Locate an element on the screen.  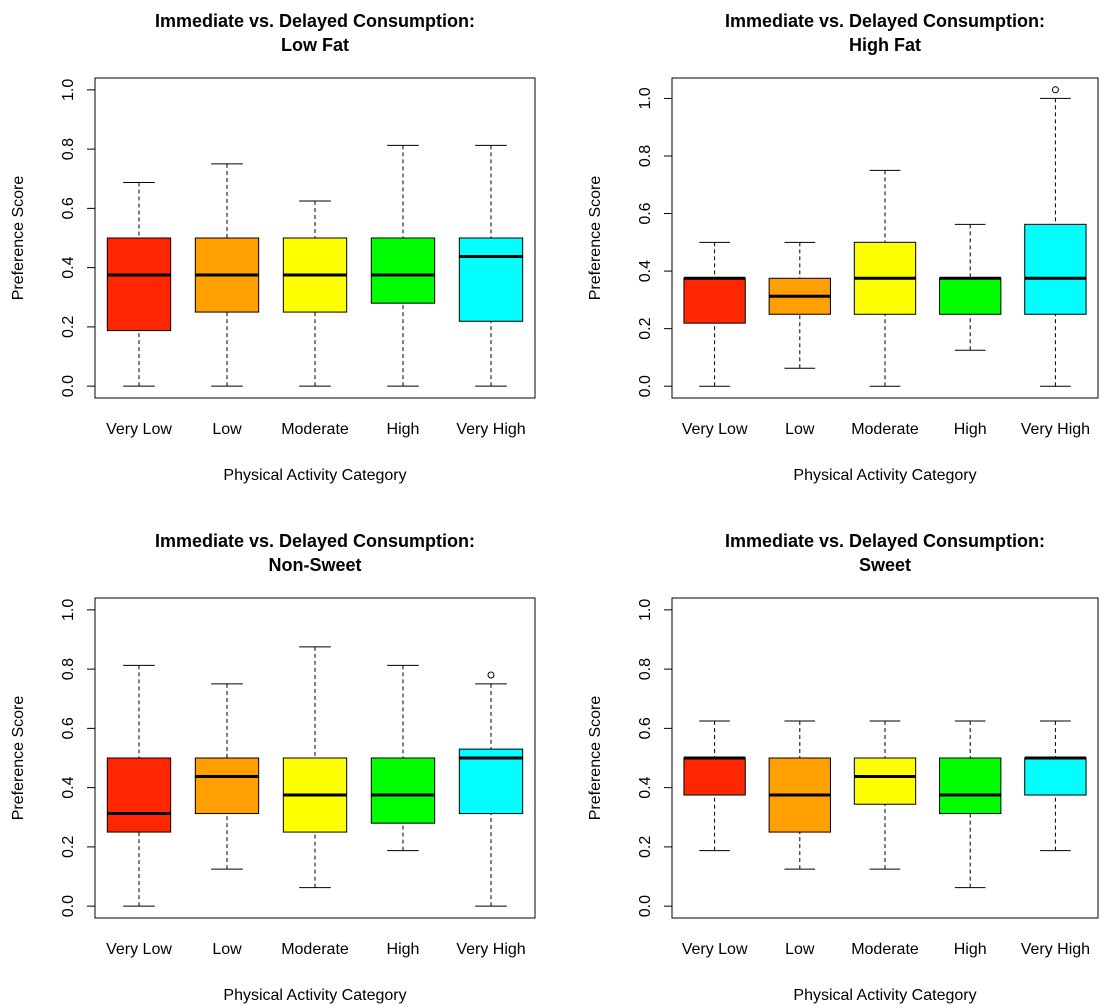
chart-title: Sweet is located at coordinates (885, 565).